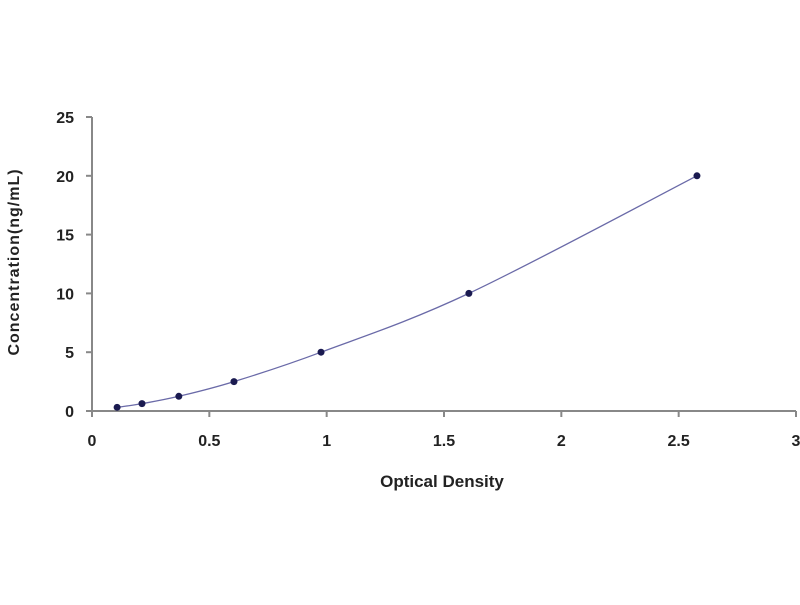  What do you see at coordinates (209, 441) in the screenshot?
I see `x-tick-label: 0.5` at bounding box center [209, 441].